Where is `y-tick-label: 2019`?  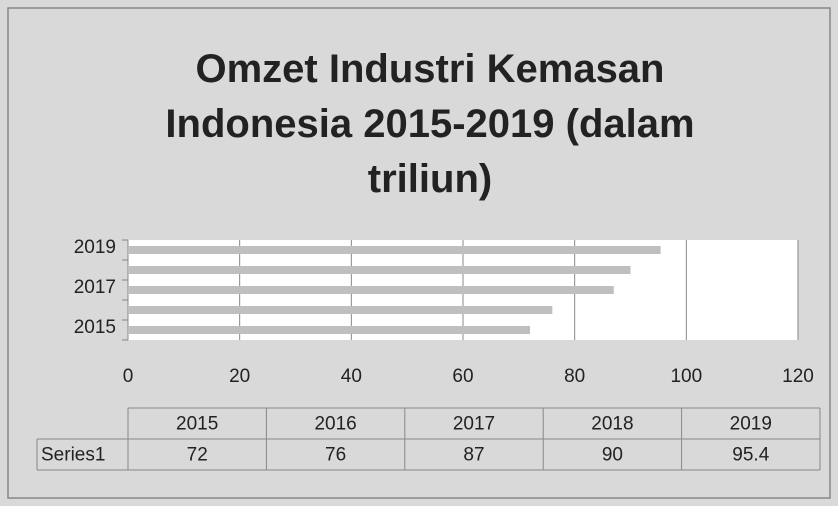 y-tick-label: 2019 is located at coordinates (95, 247).